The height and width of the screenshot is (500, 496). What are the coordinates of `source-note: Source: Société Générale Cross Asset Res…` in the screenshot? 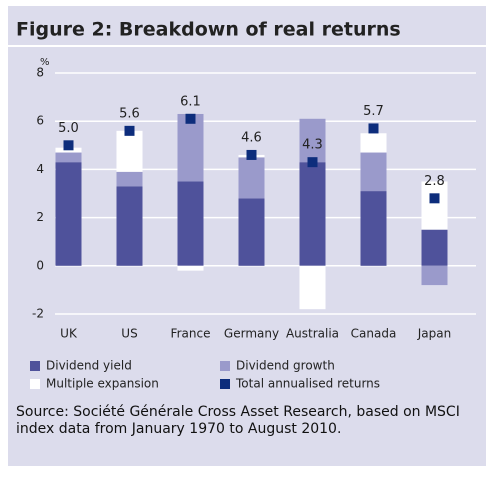 It's located at (238, 420).